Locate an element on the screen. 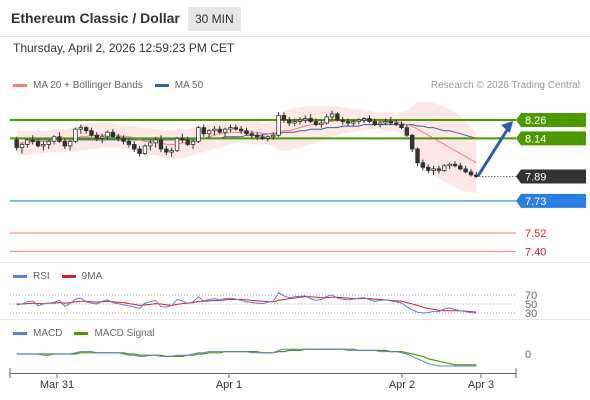  rsi-level-label-50: 50 is located at coordinates (531, 305).